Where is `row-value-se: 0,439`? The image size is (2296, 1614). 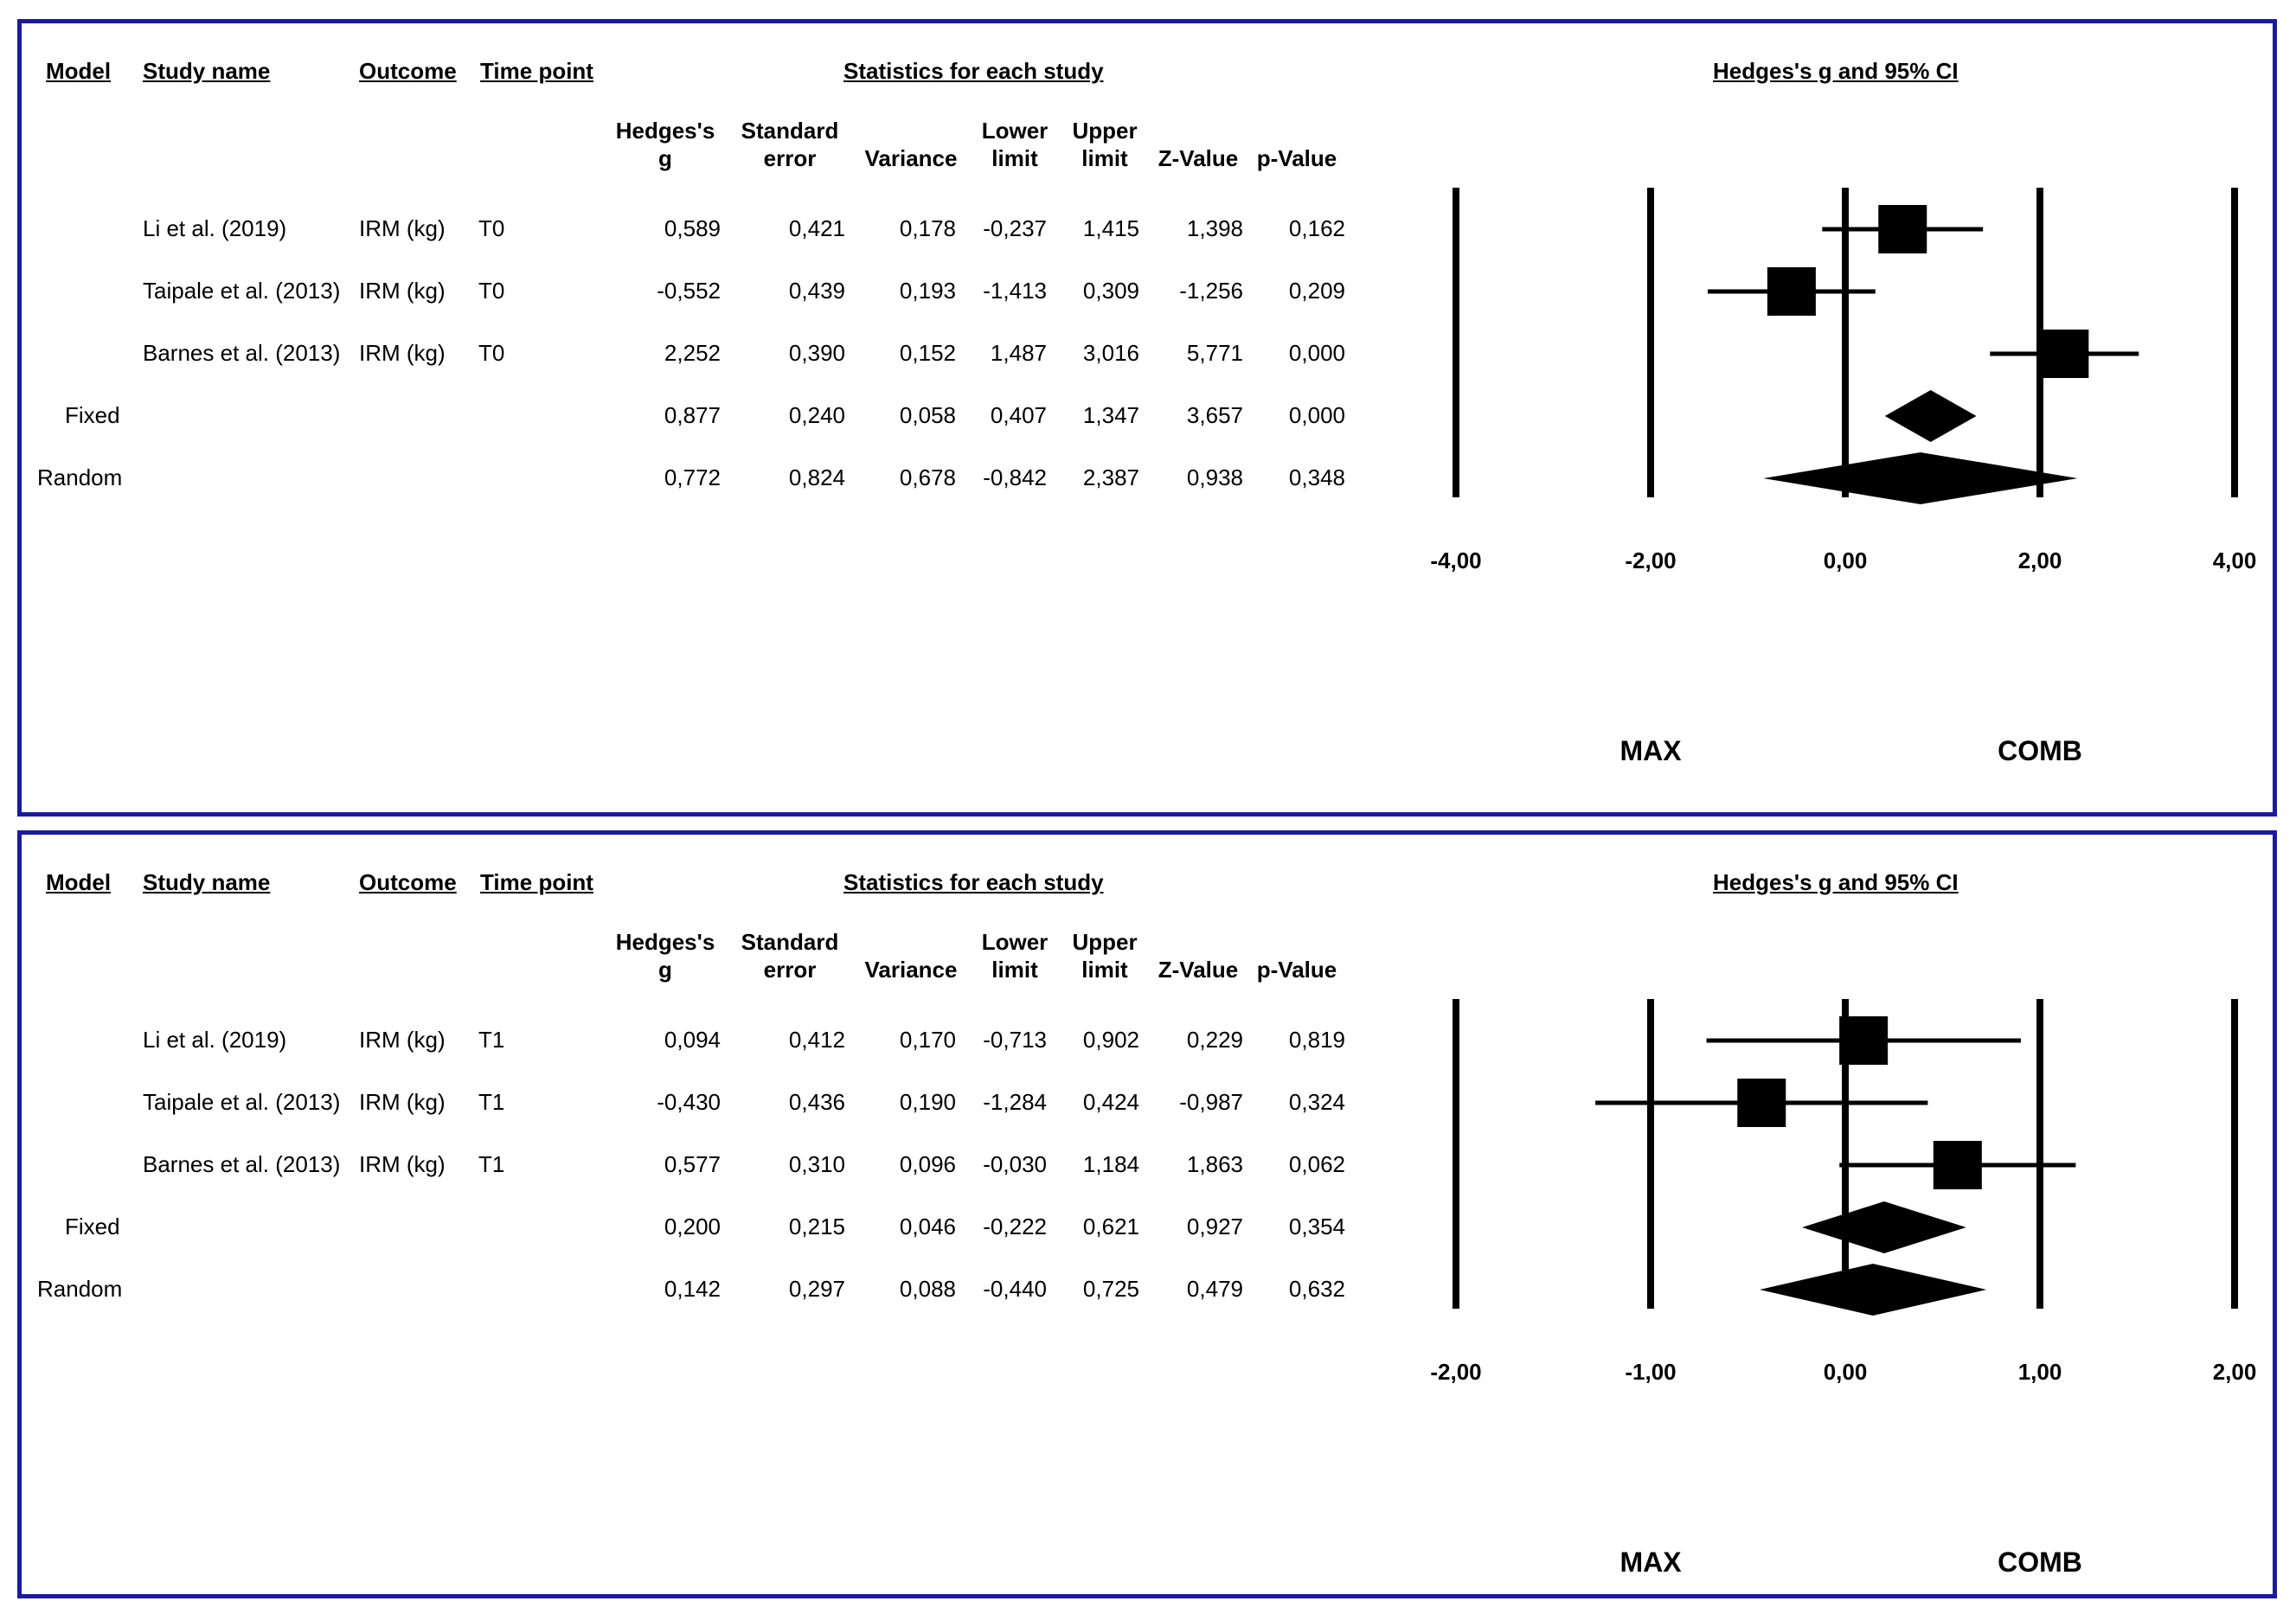
row-value-se: 0,439 is located at coordinates (816, 291).